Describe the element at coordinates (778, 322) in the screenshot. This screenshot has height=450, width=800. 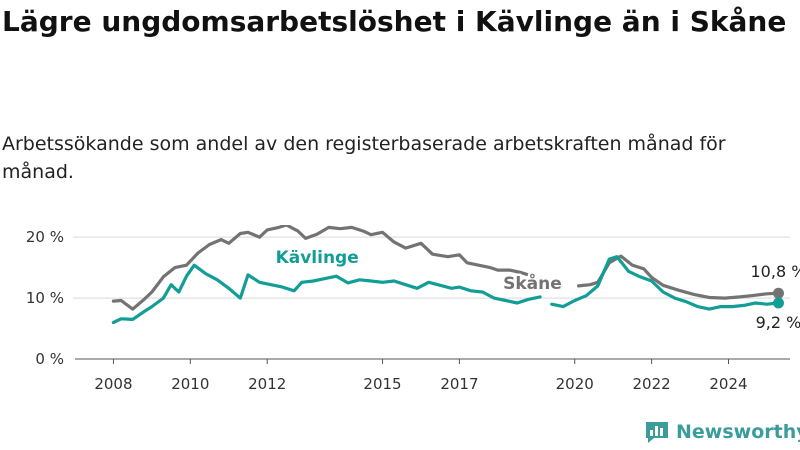
I see `end-value-label-kavlinge: 9,2 %` at that location.